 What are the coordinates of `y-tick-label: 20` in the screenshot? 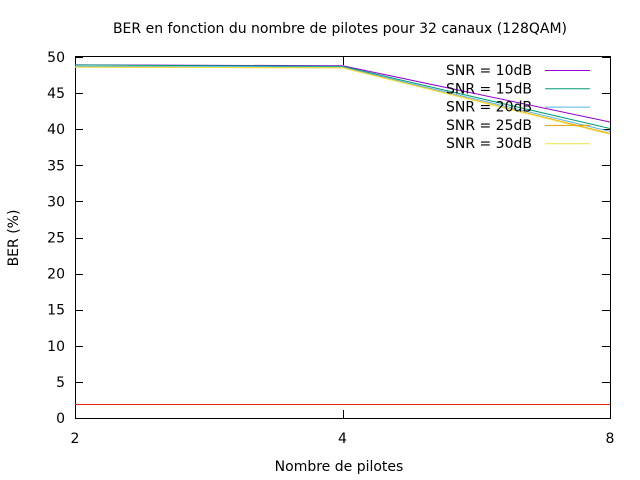 It's located at (56, 275).